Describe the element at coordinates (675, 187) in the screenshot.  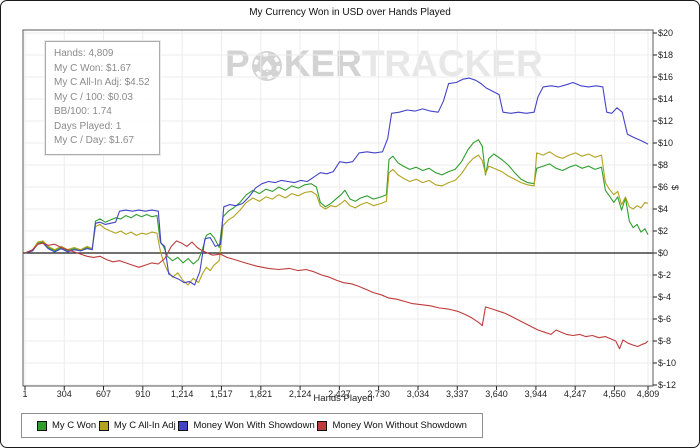
I see `y-axis-title: $` at that location.